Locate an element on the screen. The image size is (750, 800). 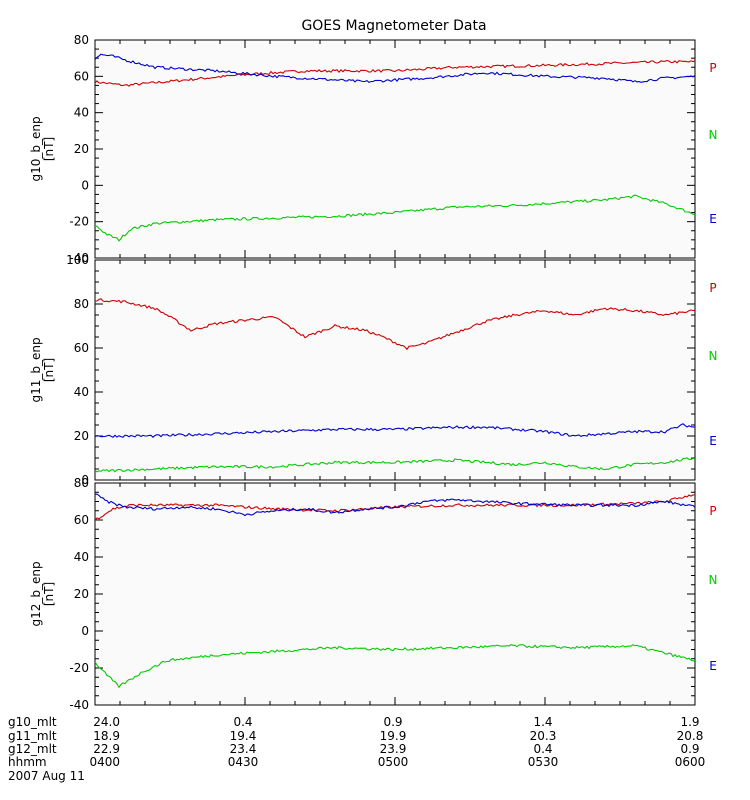
footer-value: 0500 is located at coordinates (393, 762).